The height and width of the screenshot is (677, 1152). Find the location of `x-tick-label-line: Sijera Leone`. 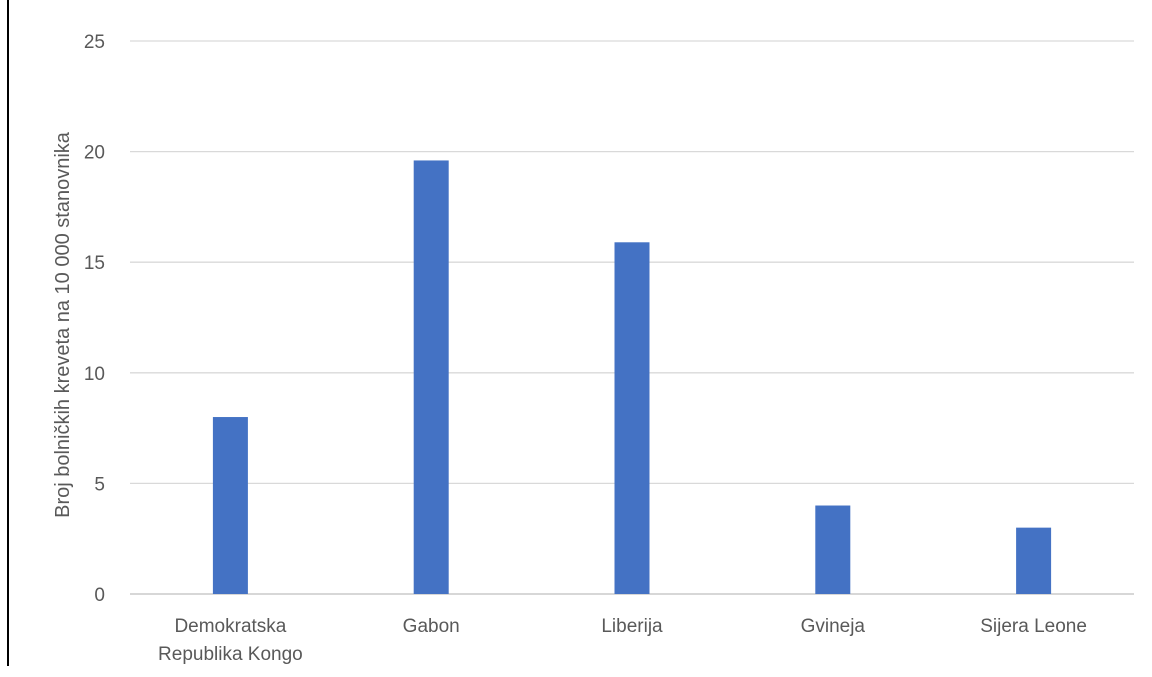

x-tick-label-line: Sijera Leone is located at coordinates (1033, 626).